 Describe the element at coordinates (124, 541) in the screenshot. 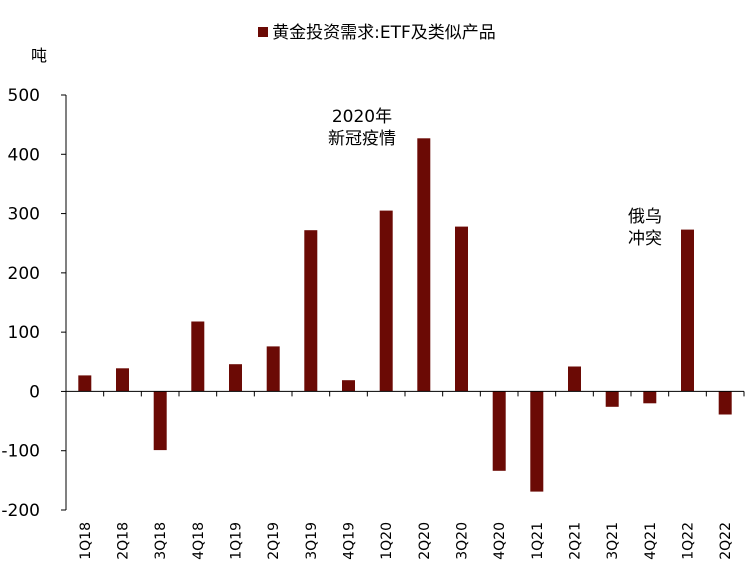

I see `x-tick-label: 2Q18` at that location.